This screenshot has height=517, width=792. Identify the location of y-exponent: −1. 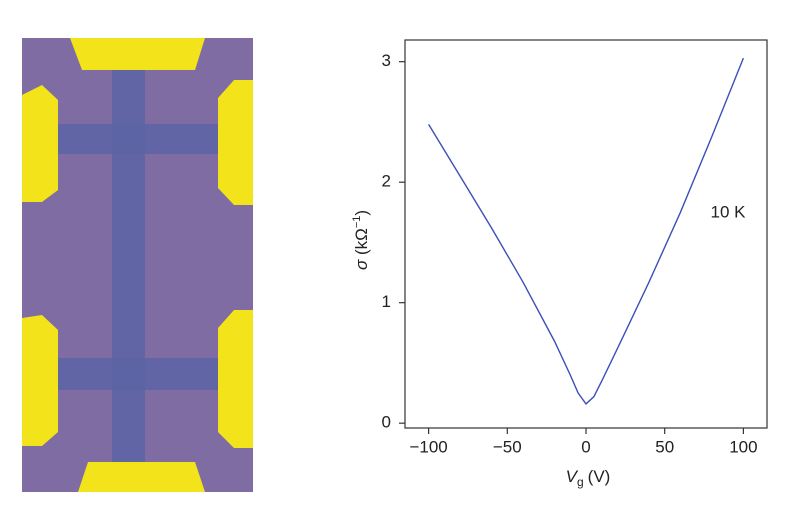
(357, 222).